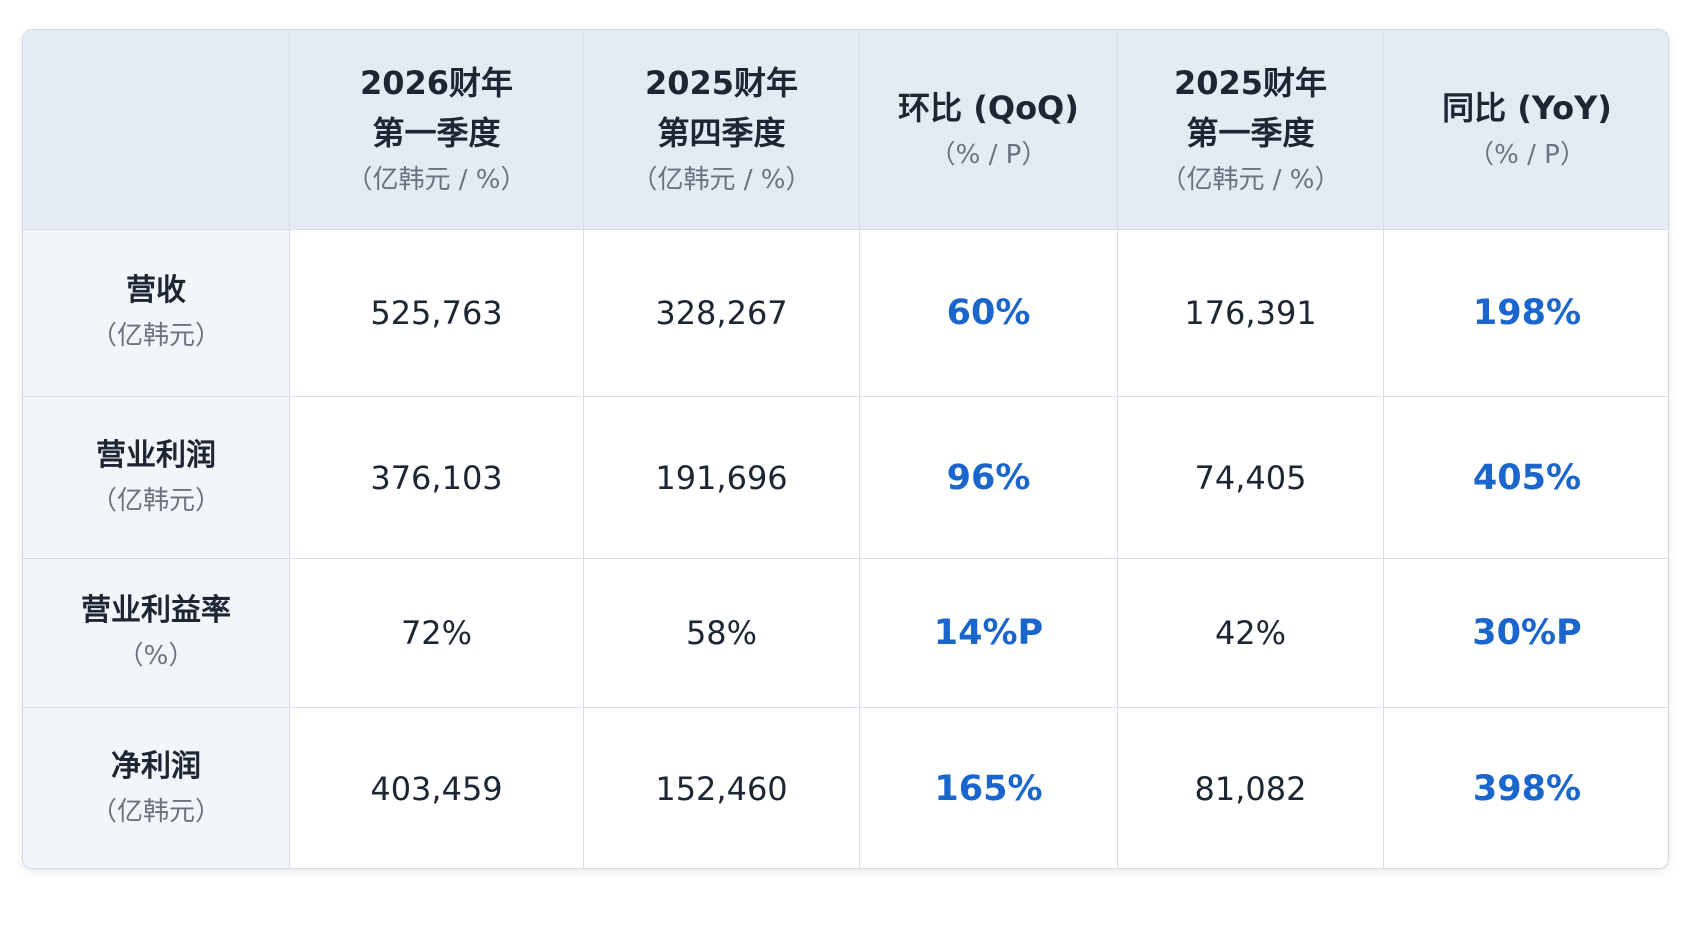 This screenshot has height=928, width=1694. I want to click on header-cell: 环比 (QoQ) （% / P）, so click(989, 130).